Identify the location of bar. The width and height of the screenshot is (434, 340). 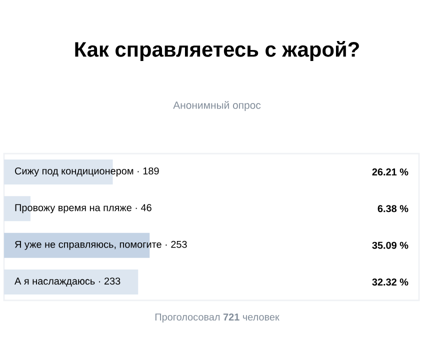
(71, 282).